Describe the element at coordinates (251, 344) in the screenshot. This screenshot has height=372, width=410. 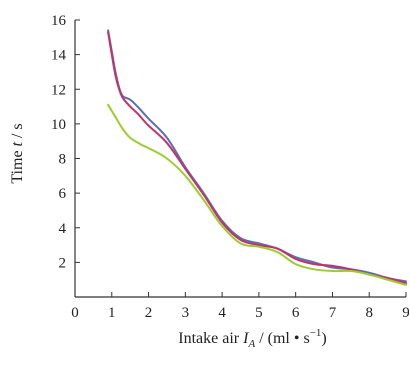
I see `x-axis-label-subscript: A` at that location.